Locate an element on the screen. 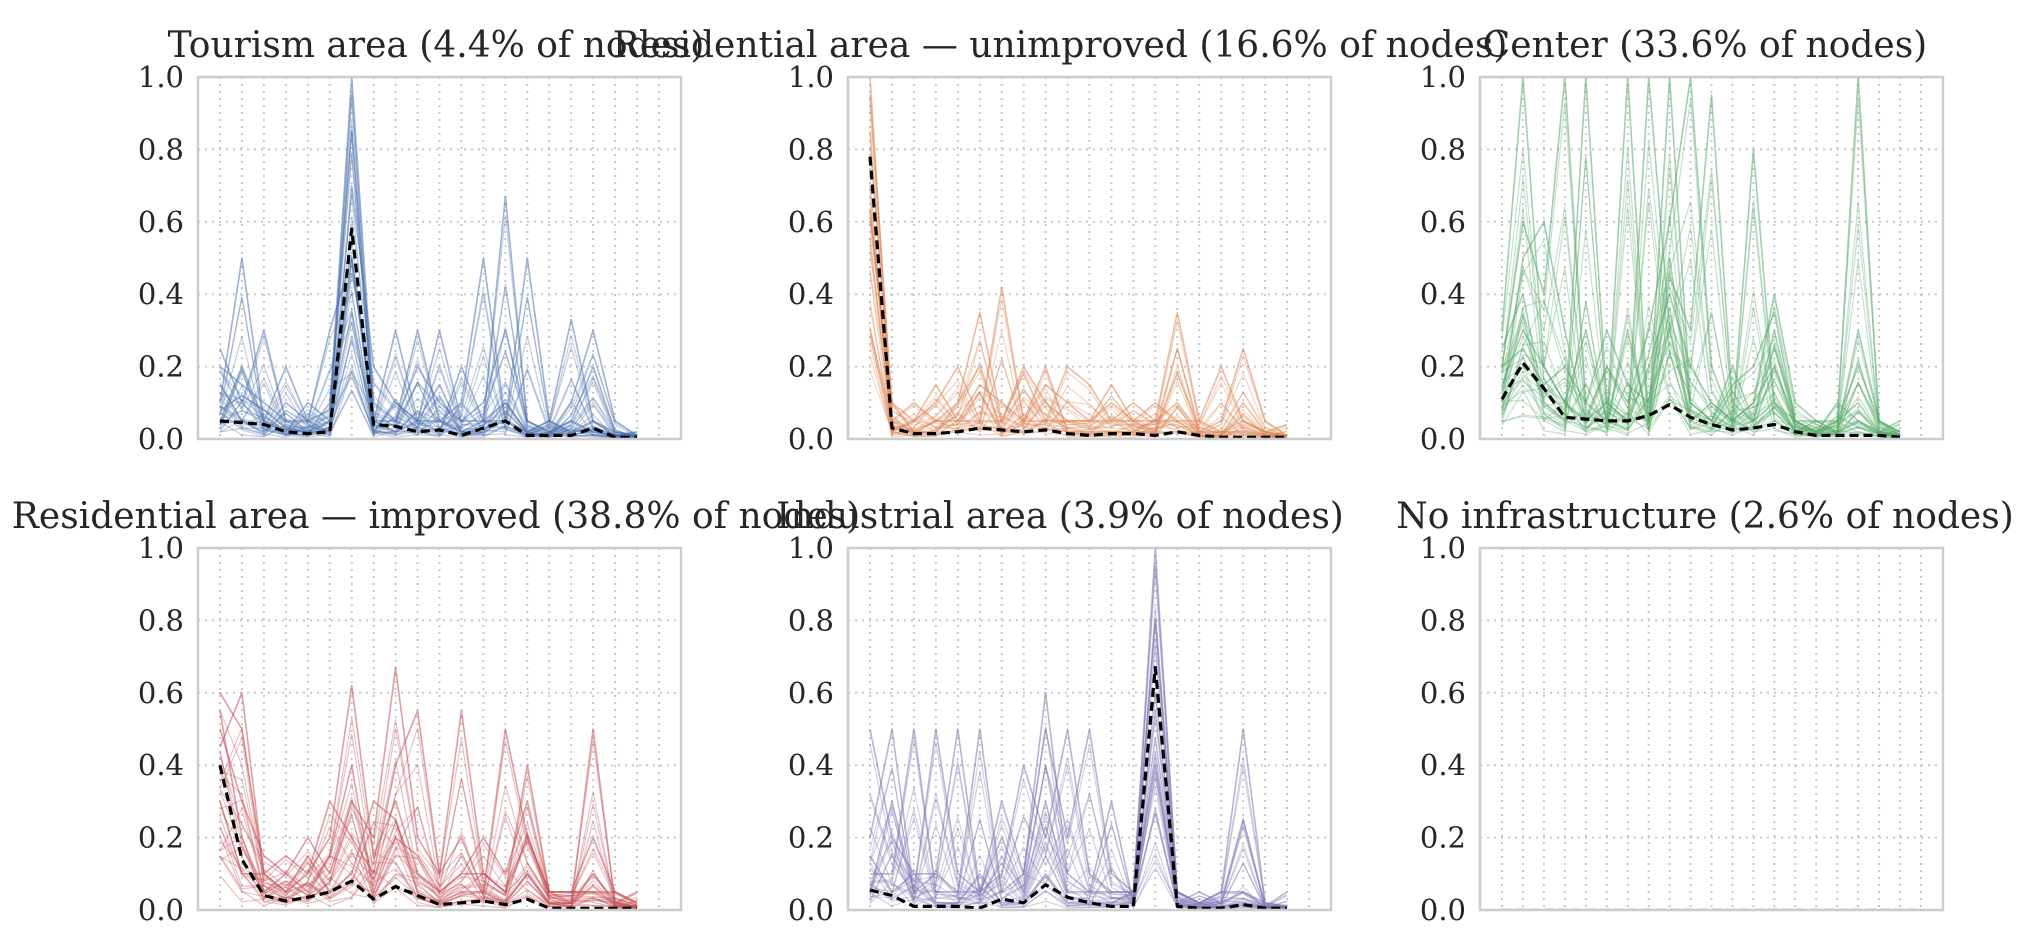 The width and height of the screenshot is (2022, 951). subplot-title: Tourism area (4.4% of nodes) is located at coordinates (436, 45).